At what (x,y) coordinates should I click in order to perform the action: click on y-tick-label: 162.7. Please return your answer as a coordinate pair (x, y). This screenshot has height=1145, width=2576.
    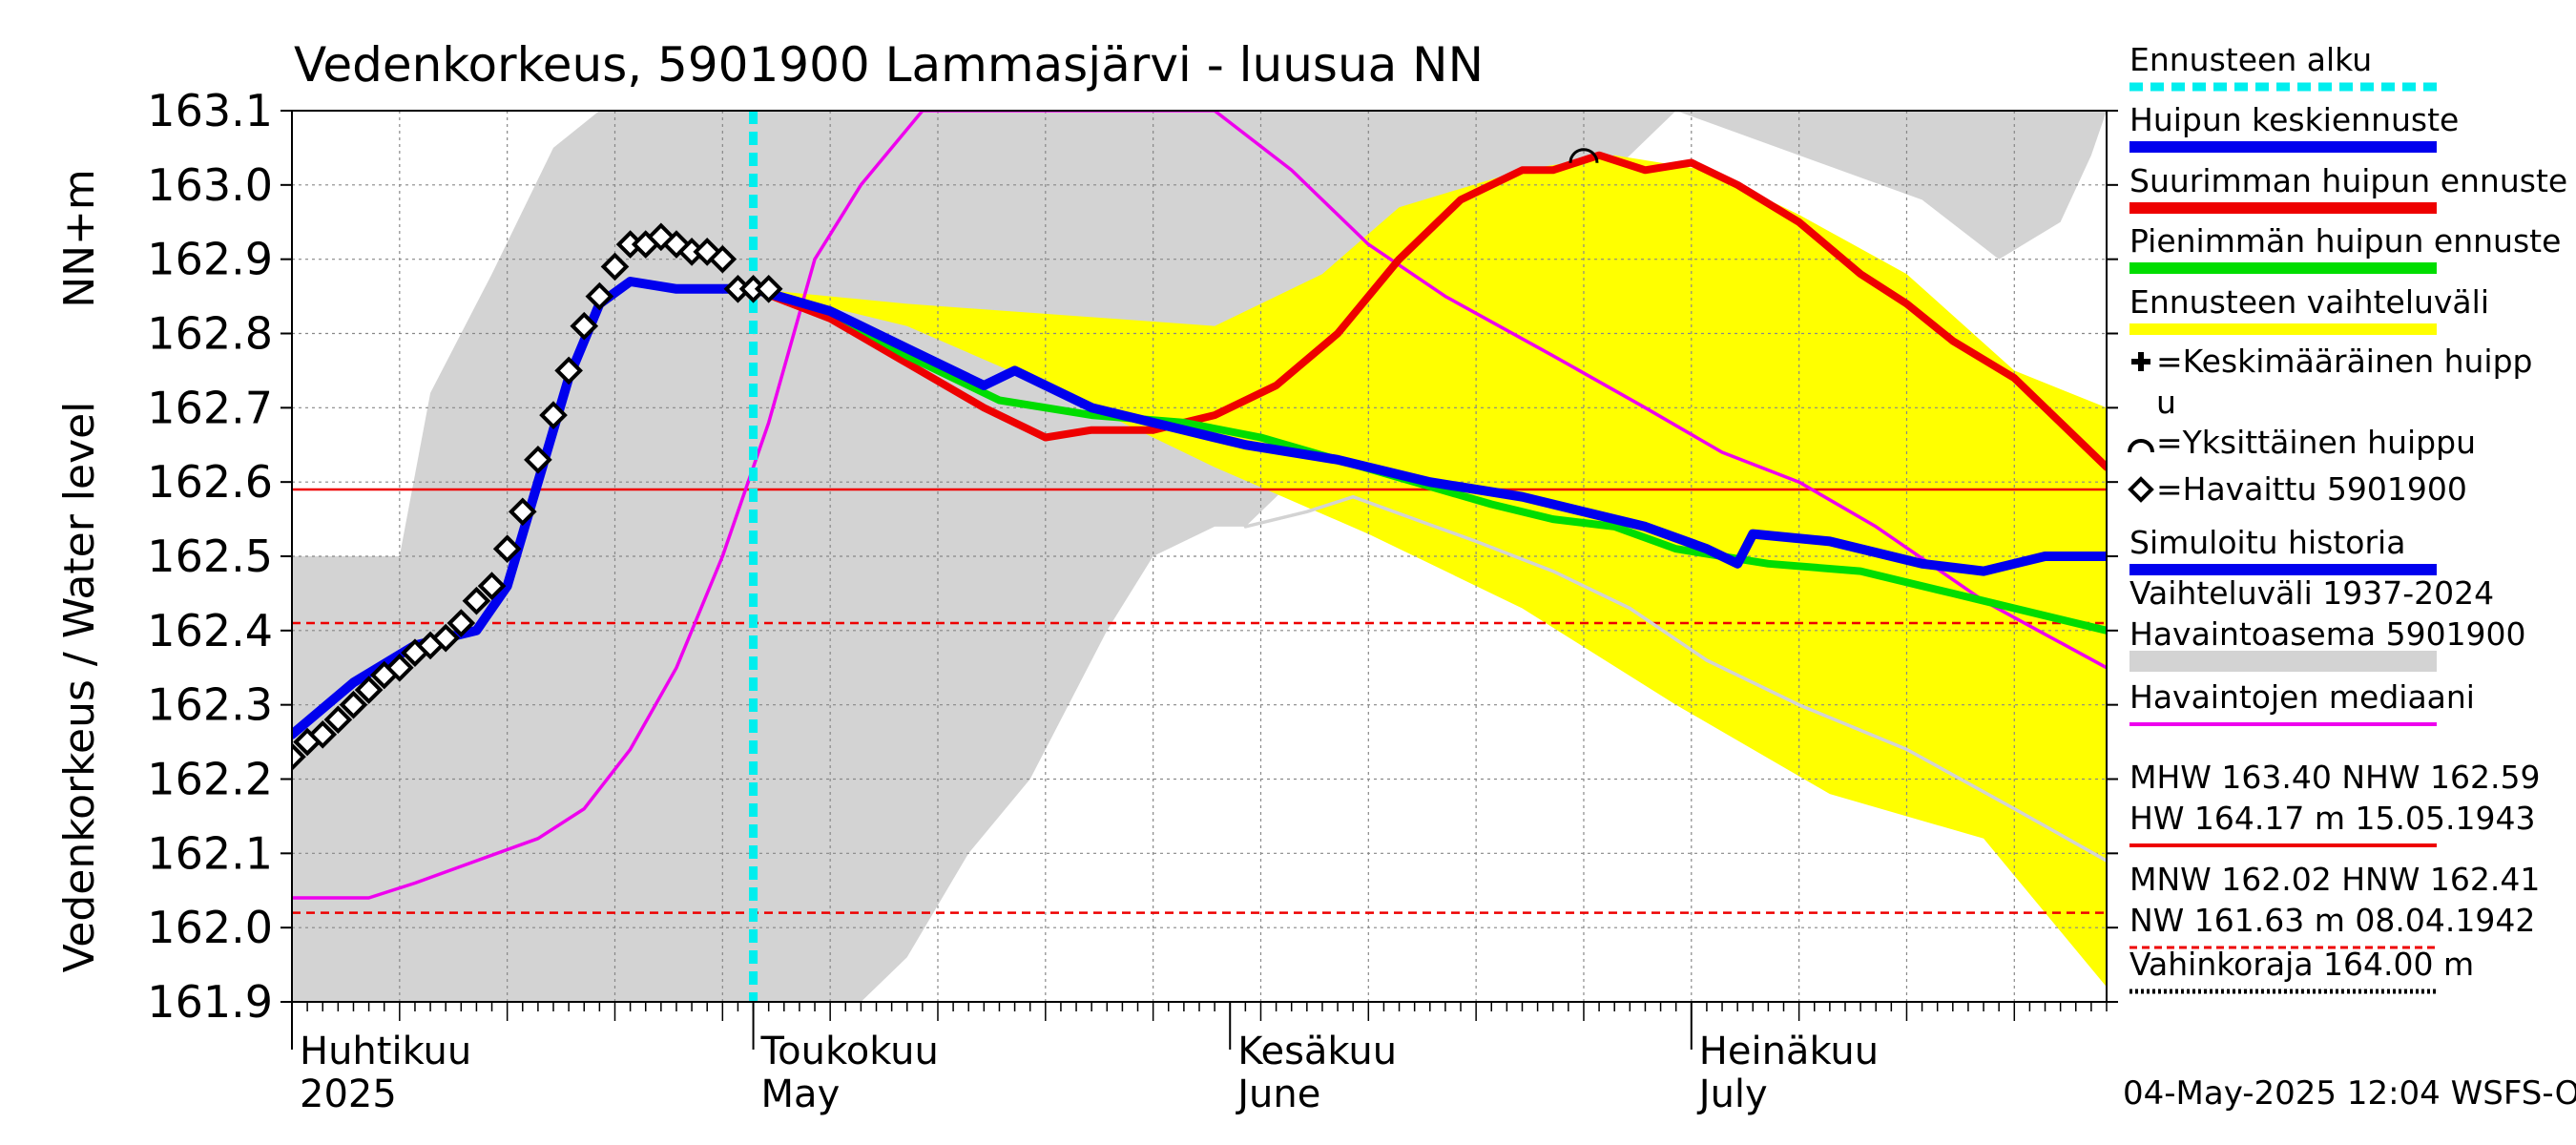
    Looking at the image, I should click on (210, 407).